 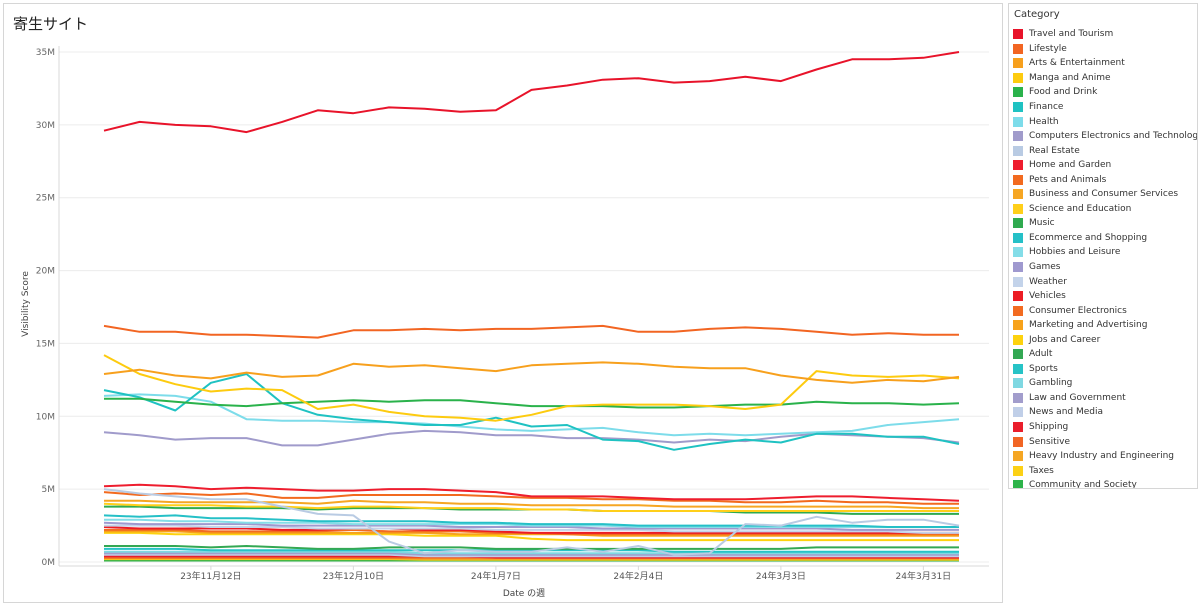 I want to click on series-line-hobbies-and-leisure, so click(x=531, y=523).